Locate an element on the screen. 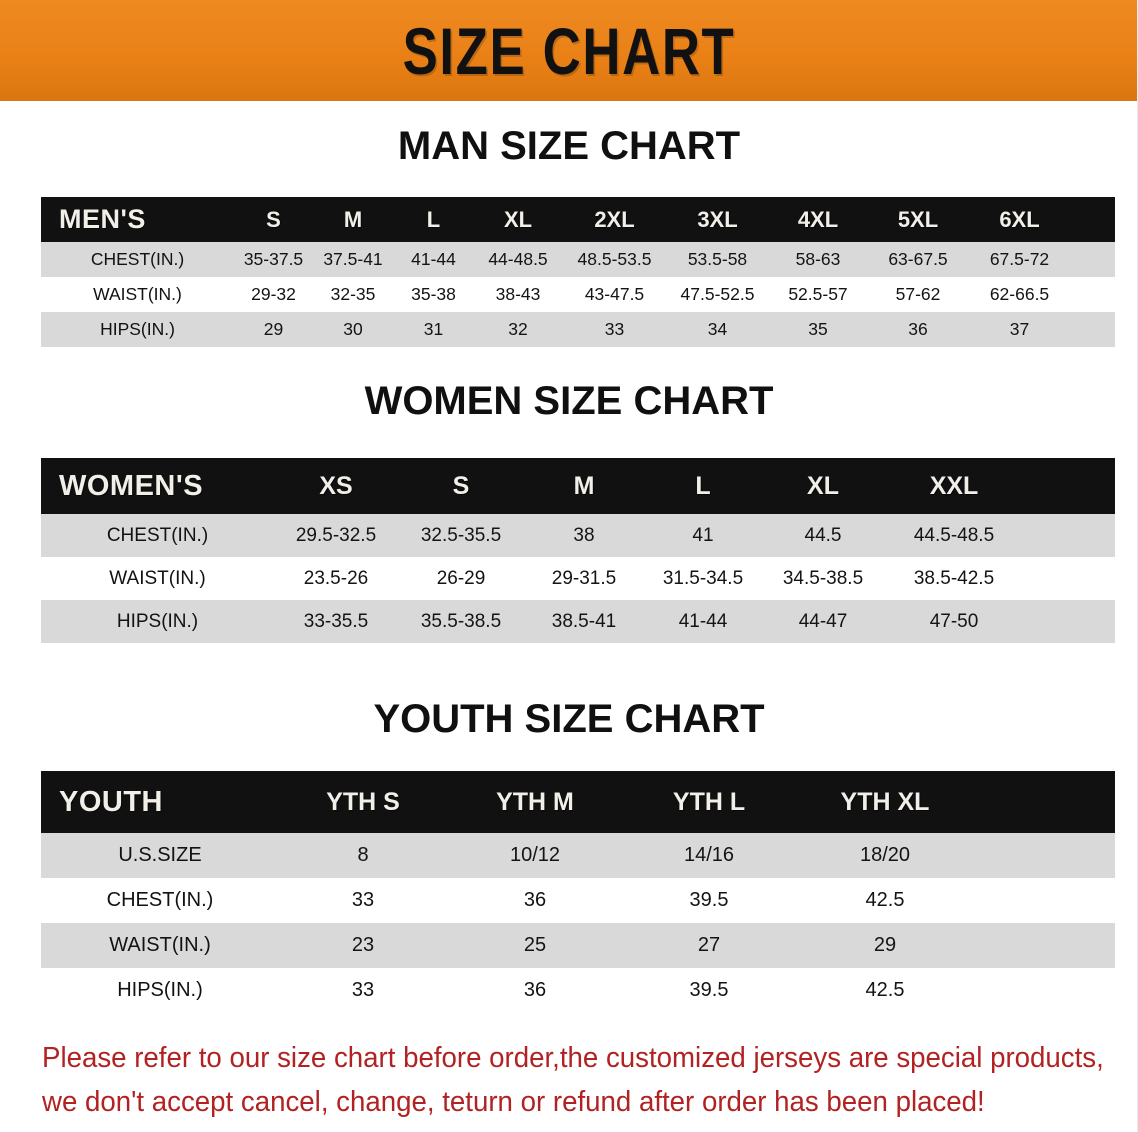 The width and height of the screenshot is (1138, 1132). youth-table-header: YOUTH YTH S YTH M YTH L YTH XL is located at coordinates (578, 802).